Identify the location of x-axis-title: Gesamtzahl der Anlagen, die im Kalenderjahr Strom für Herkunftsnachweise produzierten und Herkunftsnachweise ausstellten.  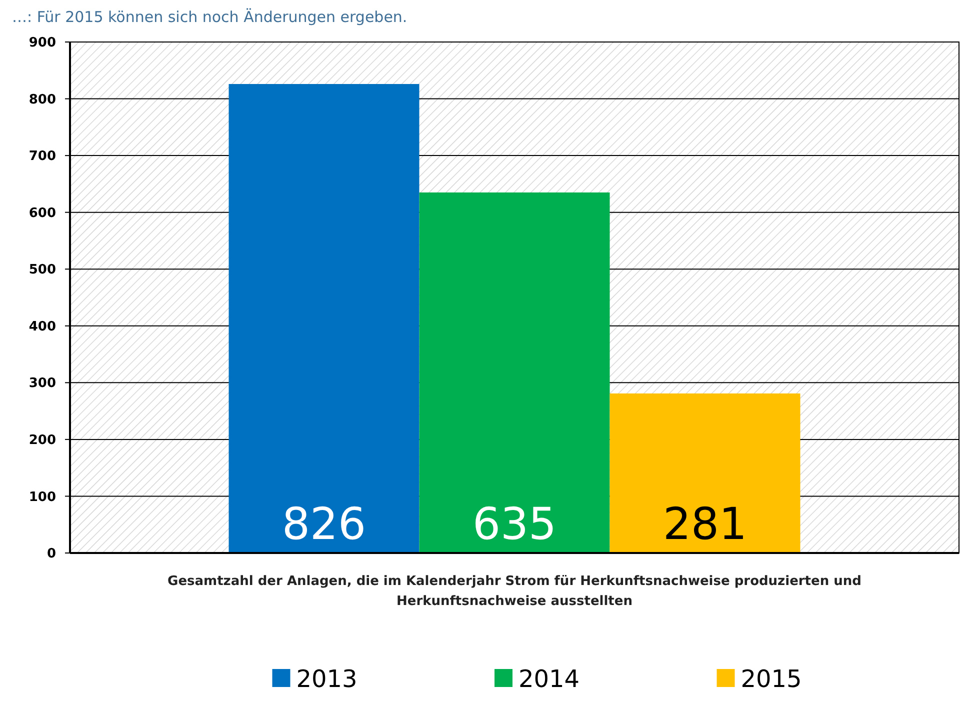
(515, 591).